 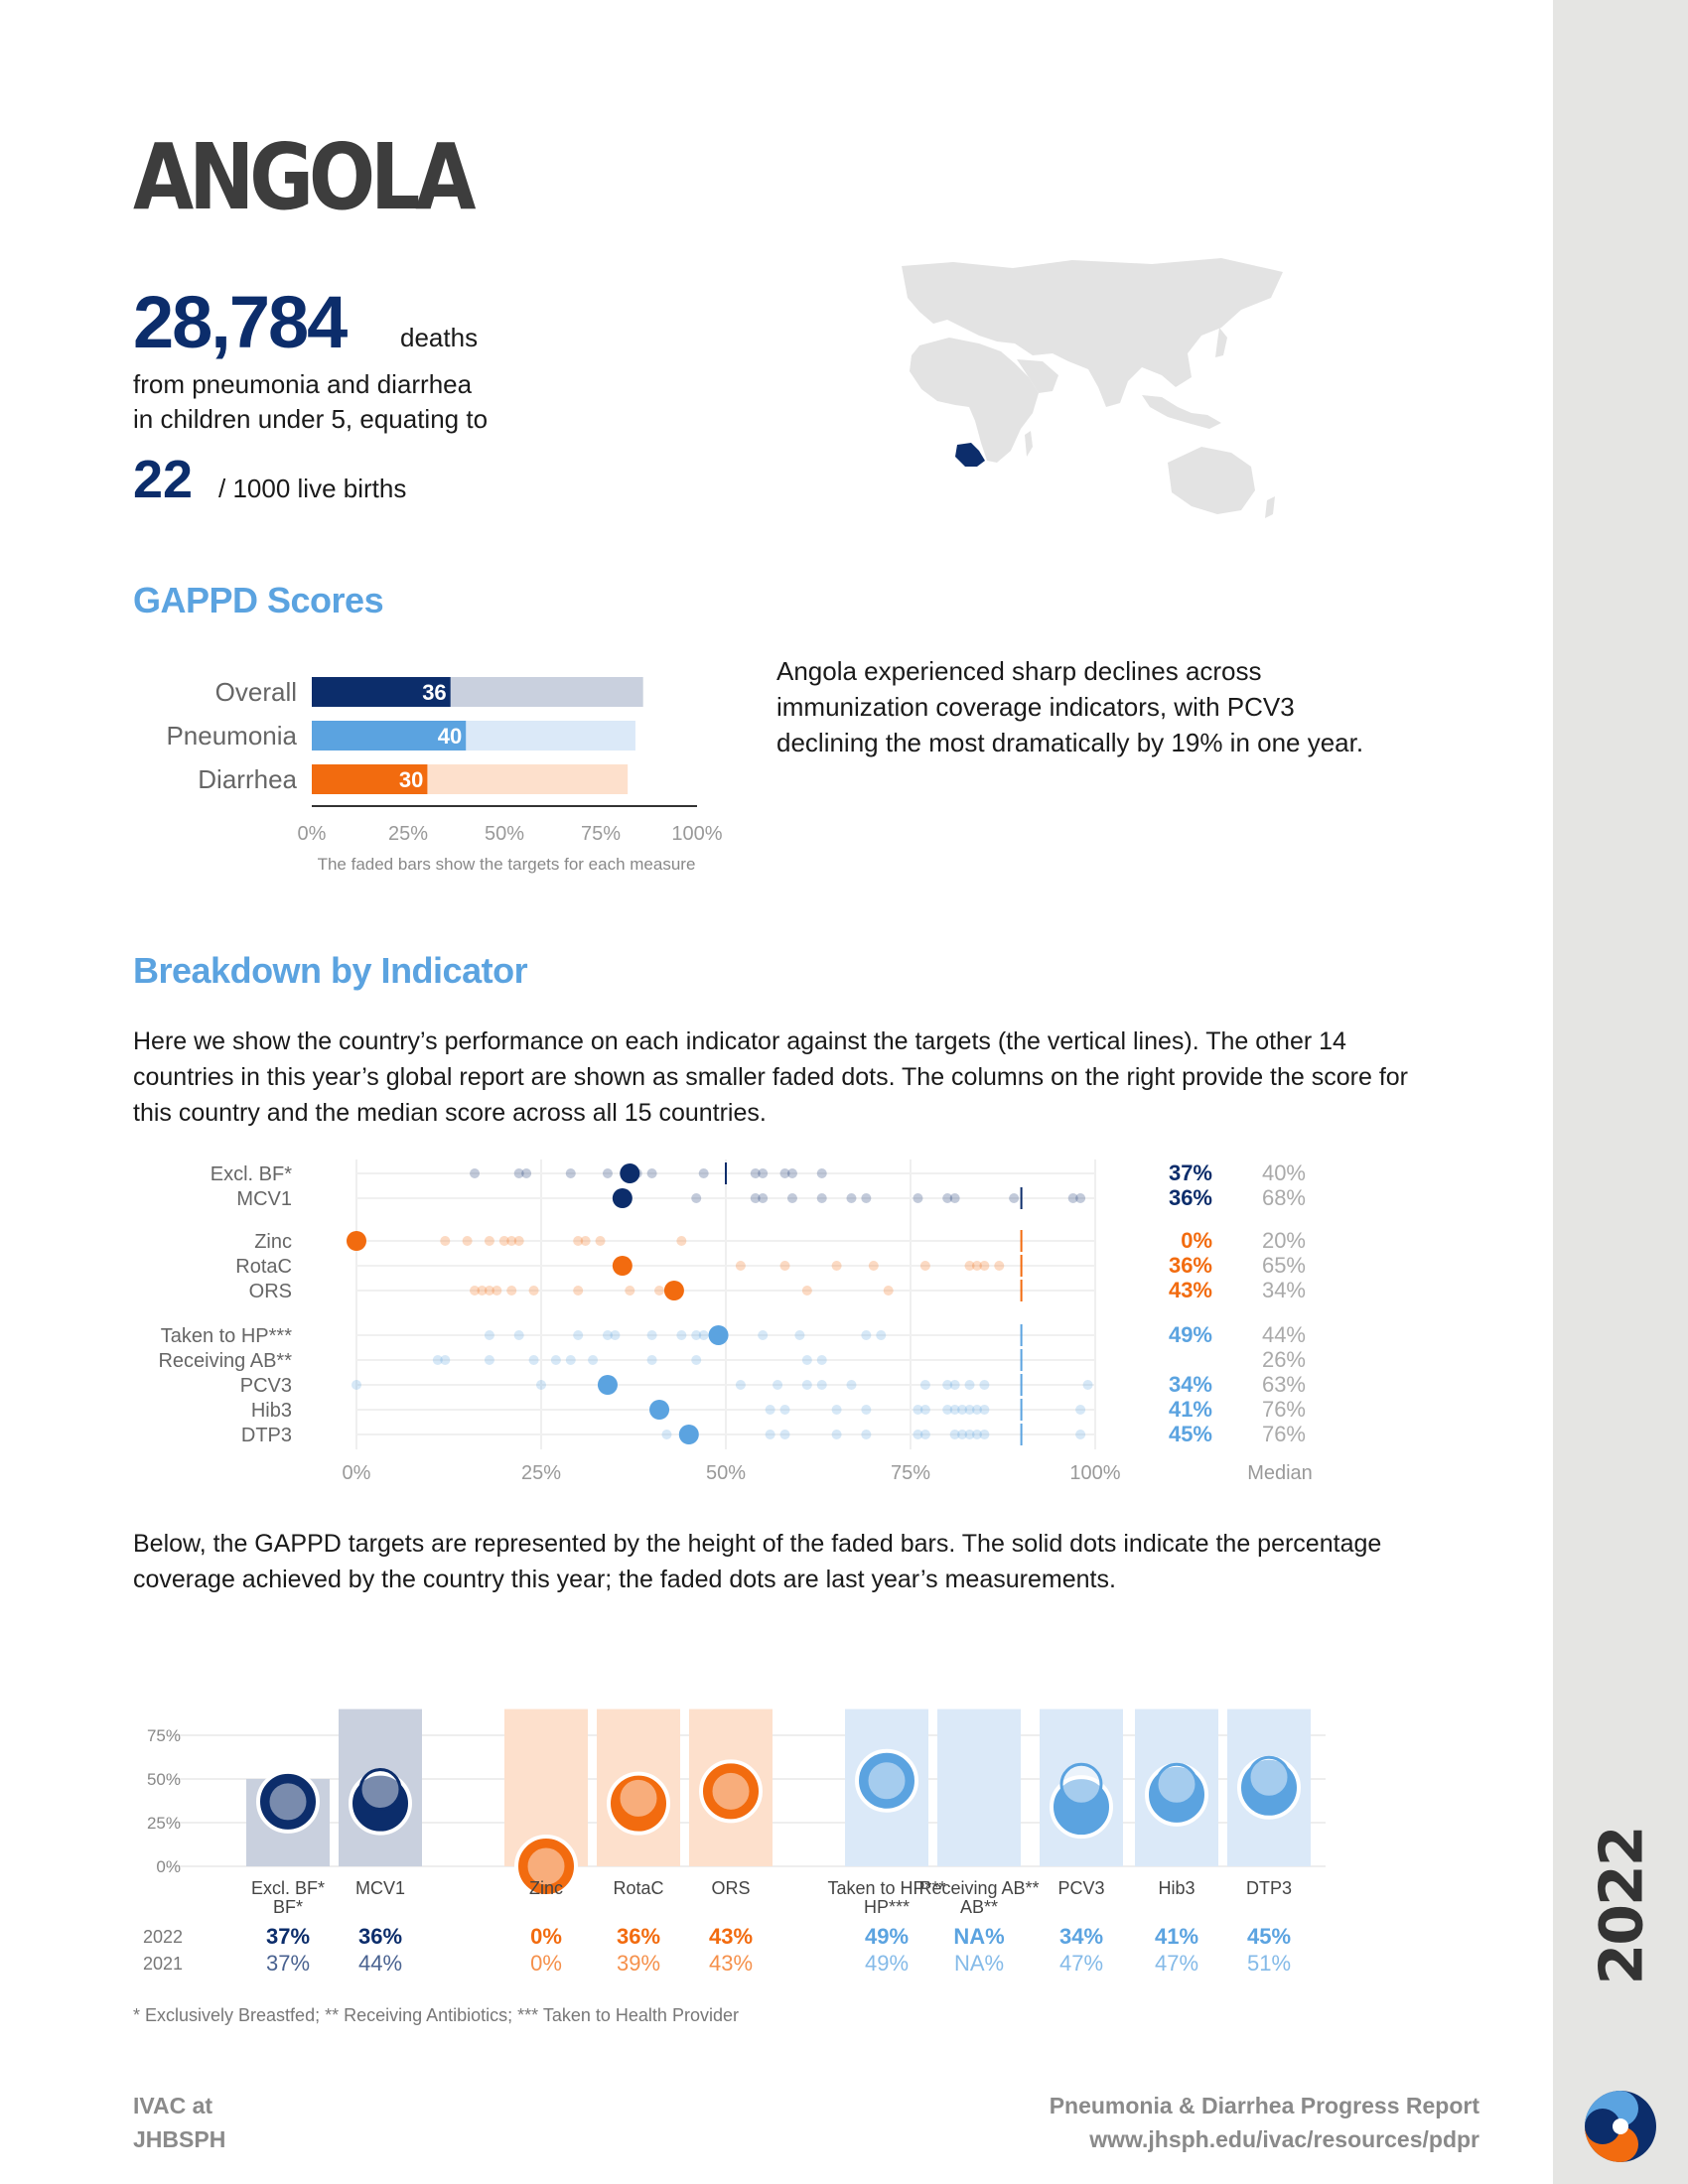 What do you see at coordinates (450, 736) in the screenshot?
I see `gappd-score-label: 40` at bounding box center [450, 736].